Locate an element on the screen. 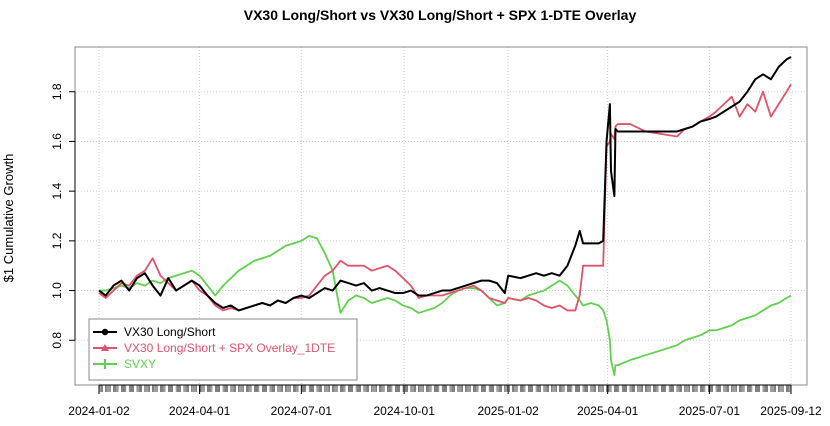 The height and width of the screenshot is (426, 830). legend-label: SVXY is located at coordinates (140, 364).